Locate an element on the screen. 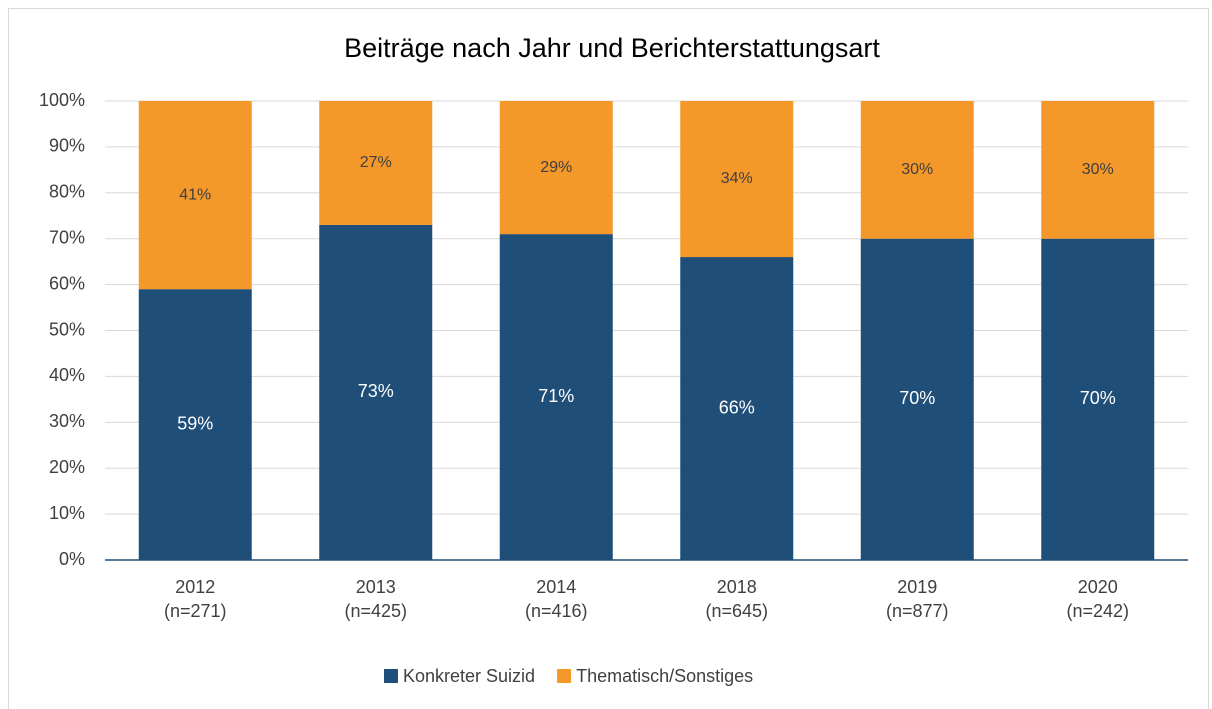 The width and height of the screenshot is (1212, 709). x-tick-label: 2014 is located at coordinates (556, 587).